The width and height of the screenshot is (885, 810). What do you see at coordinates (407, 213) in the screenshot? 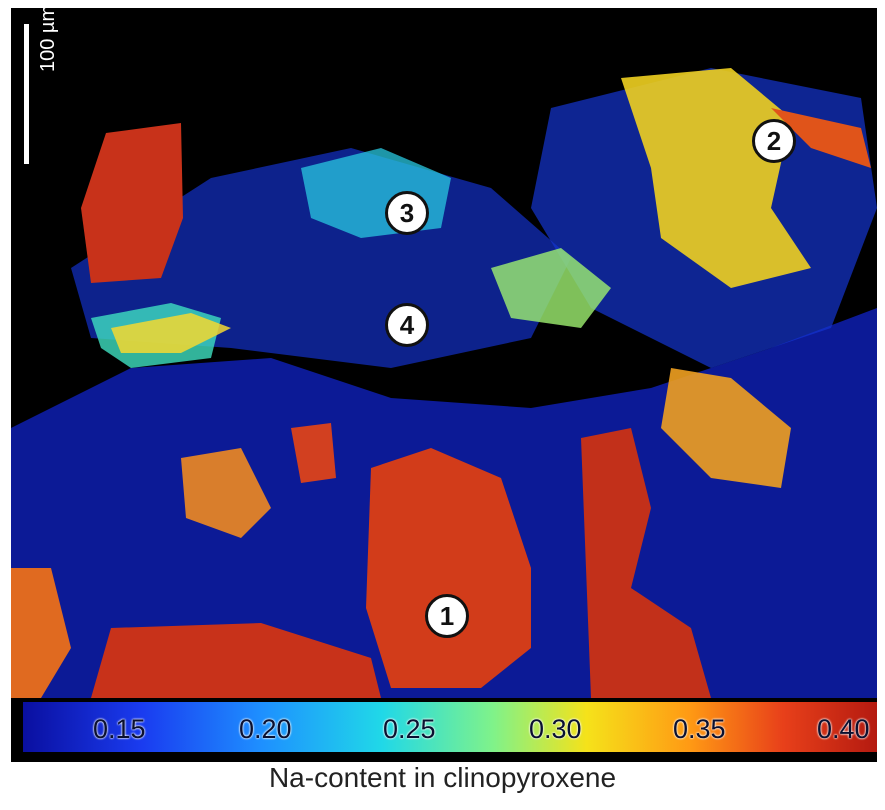
I see `marker-3: 3` at bounding box center [407, 213].